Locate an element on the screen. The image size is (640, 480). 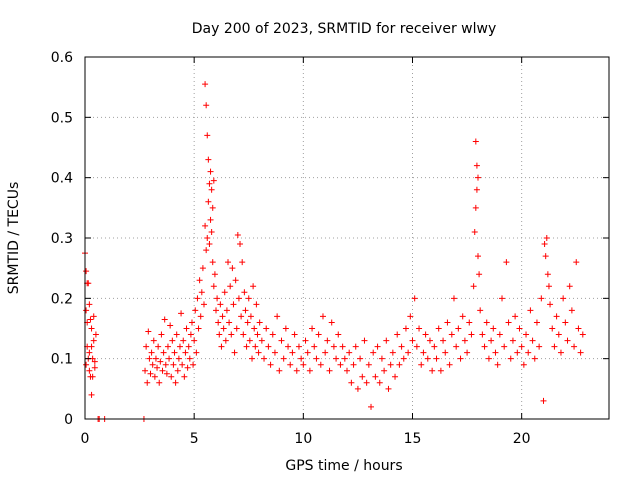
y-tick-label: 0.1 is located at coordinates (62, 360).